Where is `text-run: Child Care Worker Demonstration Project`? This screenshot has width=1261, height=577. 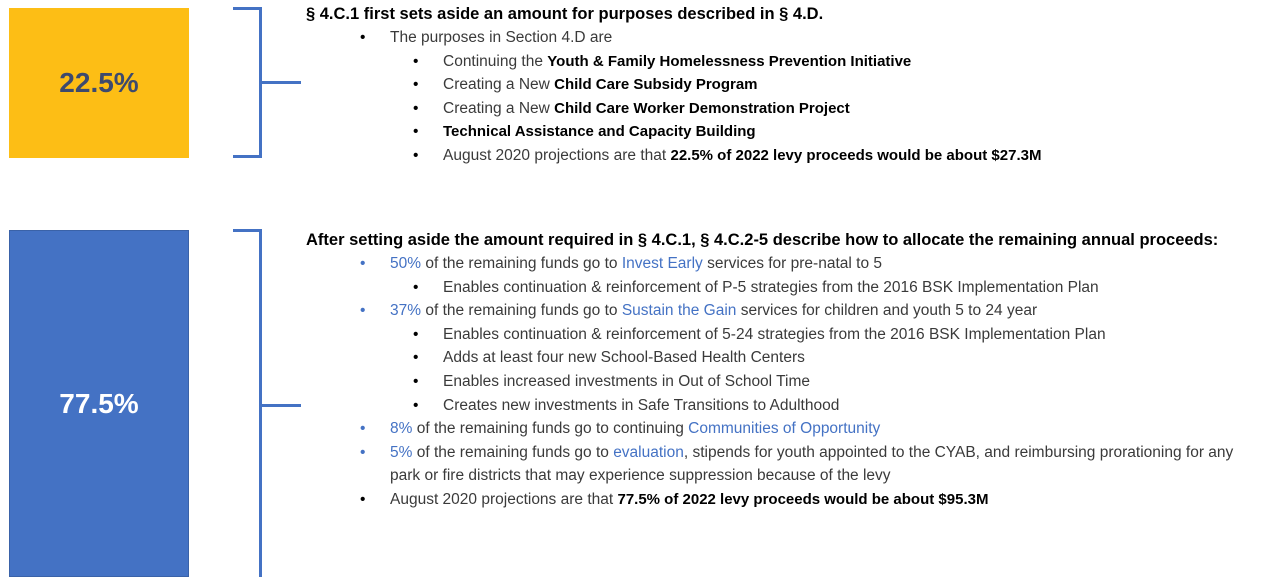 text-run: Child Care Worker Demonstration Project is located at coordinates (702, 108).